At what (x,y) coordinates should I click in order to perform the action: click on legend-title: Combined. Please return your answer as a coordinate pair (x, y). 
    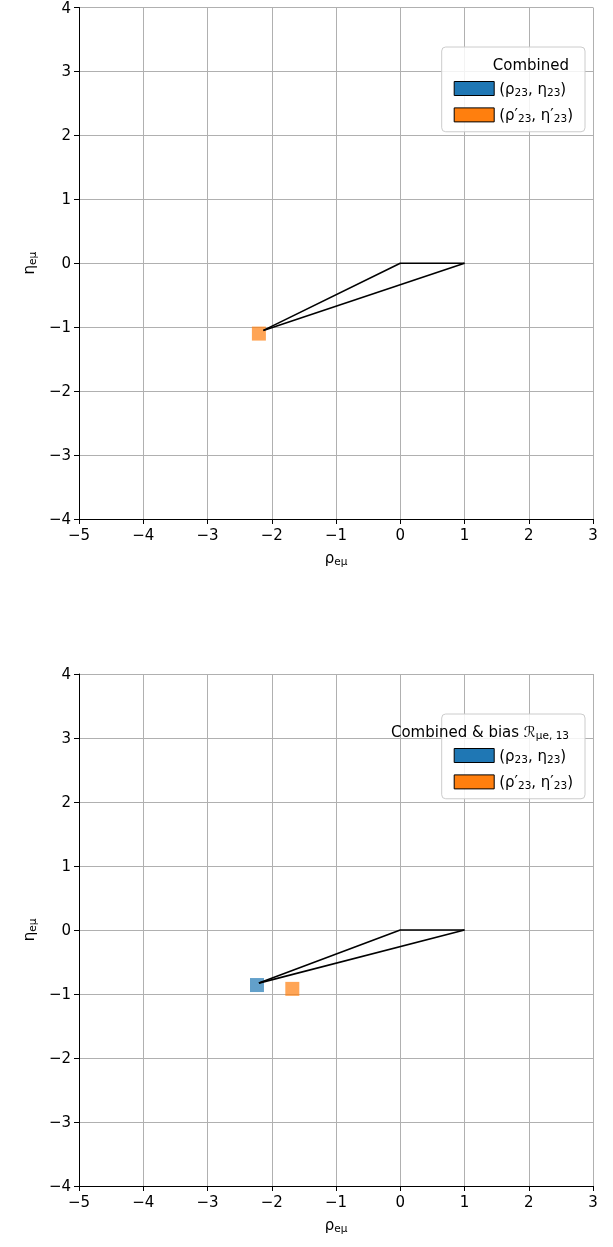
    Looking at the image, I should click on (531, 64).